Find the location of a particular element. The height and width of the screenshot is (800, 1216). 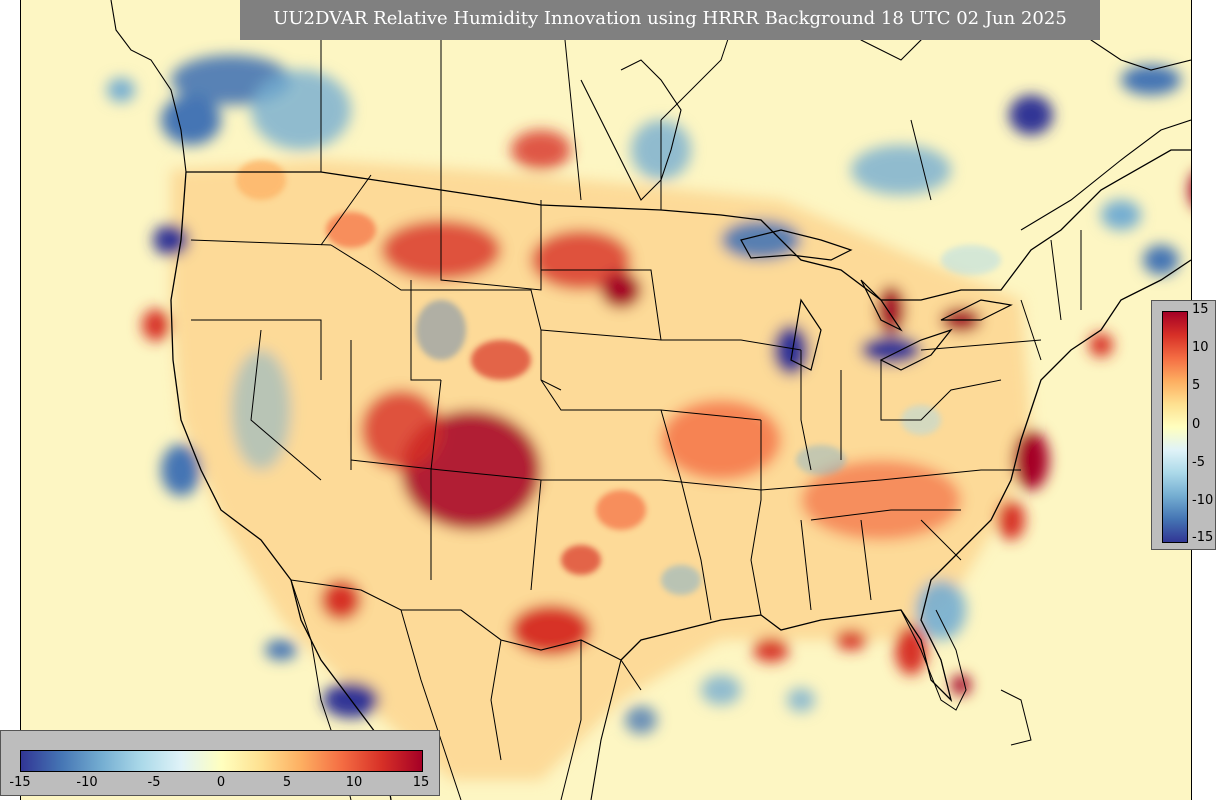

colorbar-vertical: 15 10 5 0 -5 -10 -15 is located at coordinates (1183, 425).